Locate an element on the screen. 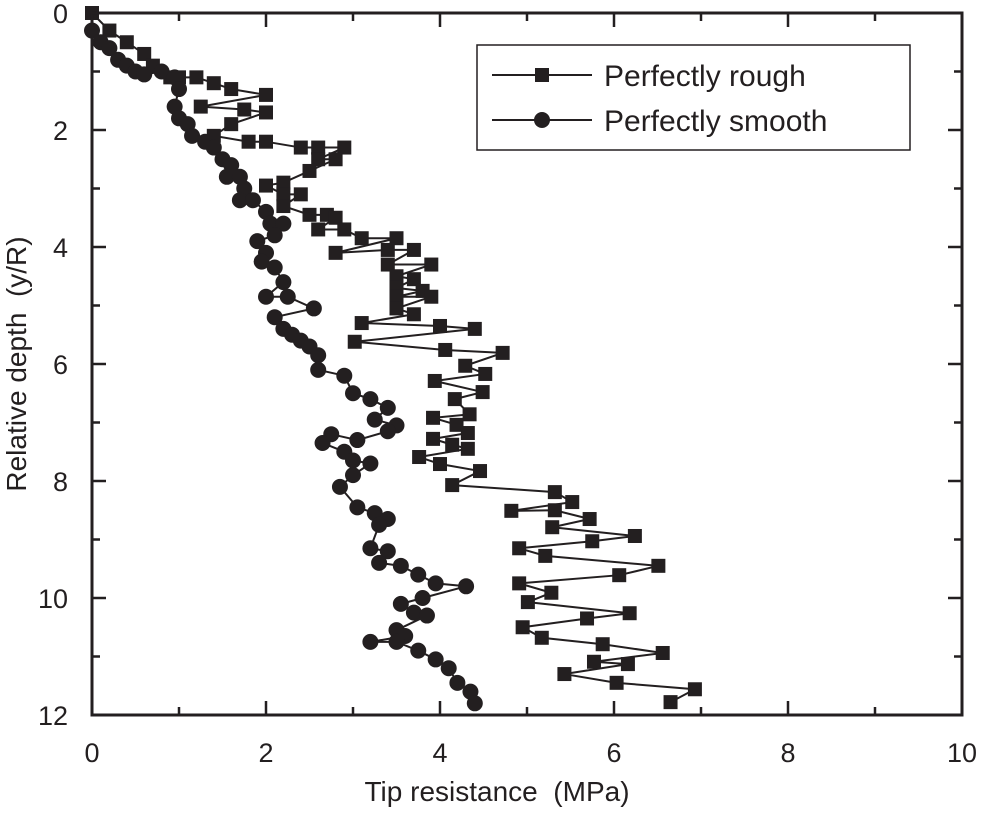 This screenshot has height=813, width=981. x-tick-label: 4 is located at coordinates (439, 753).